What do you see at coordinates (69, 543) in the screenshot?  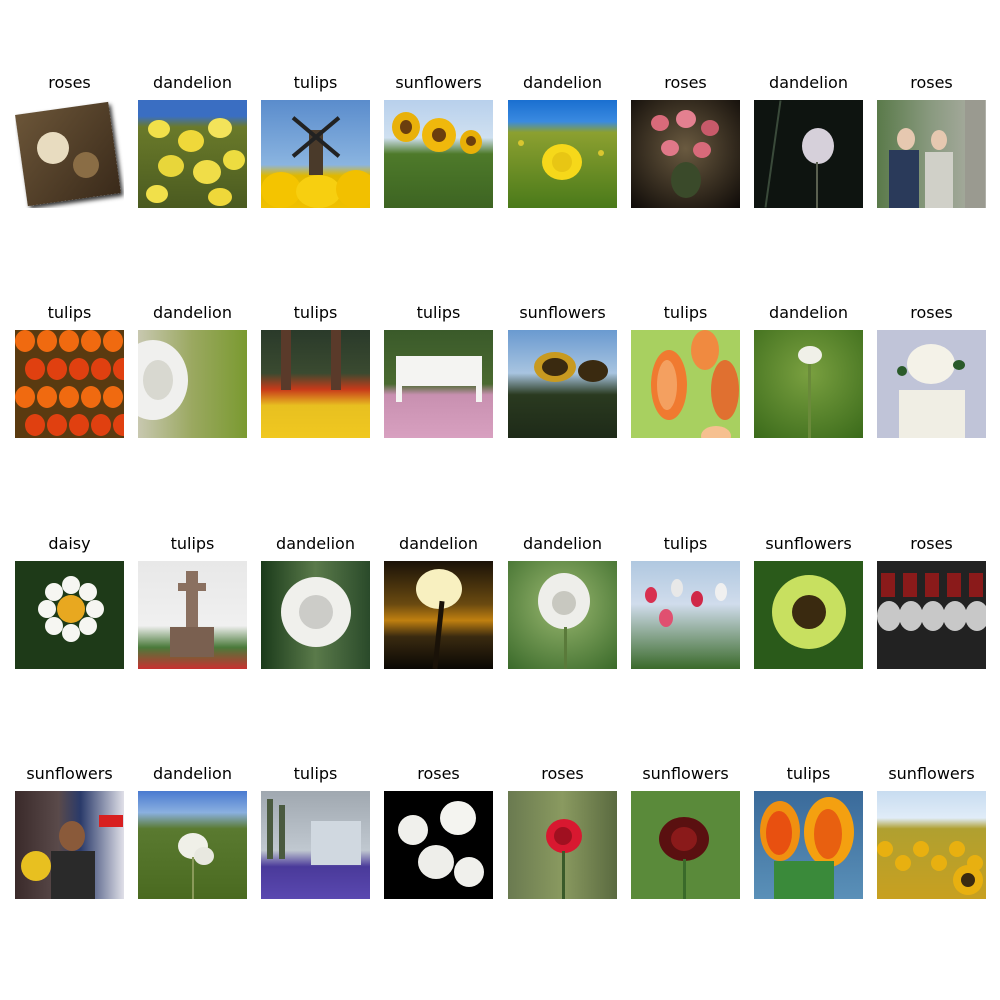 I see `cell-label: daisy` at bounding box center [69, 543].